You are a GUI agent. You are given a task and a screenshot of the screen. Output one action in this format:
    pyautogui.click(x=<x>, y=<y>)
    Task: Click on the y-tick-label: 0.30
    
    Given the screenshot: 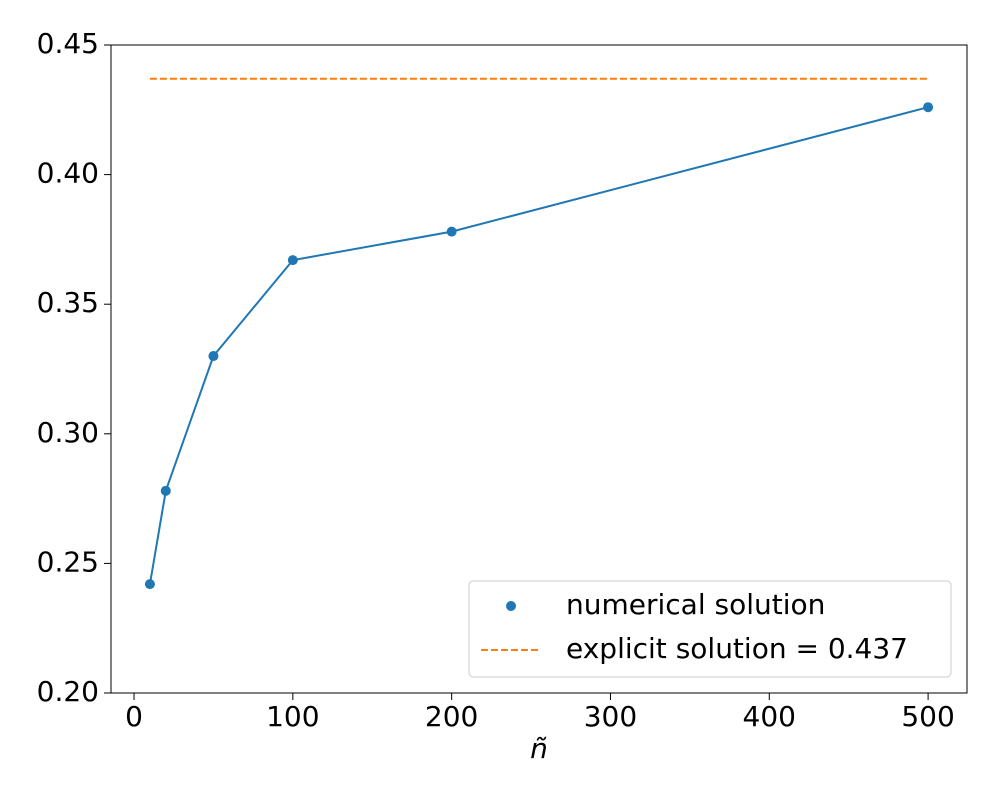 What is the action you would take?
    pyautogui.click(x=68, y=432)
    